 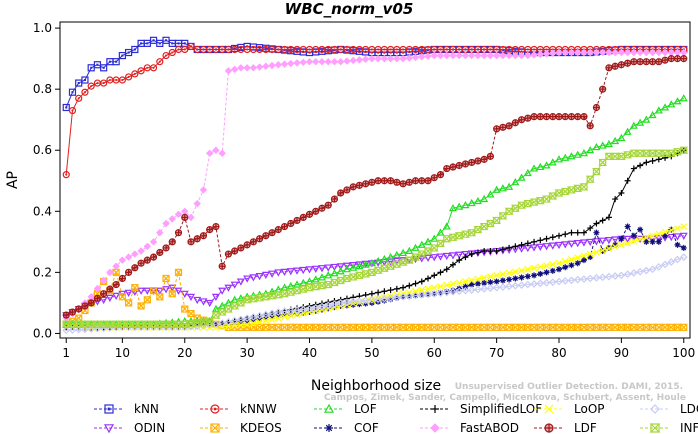 I want to click on legend-item-knn: kNN, so click(x=126, y=409).